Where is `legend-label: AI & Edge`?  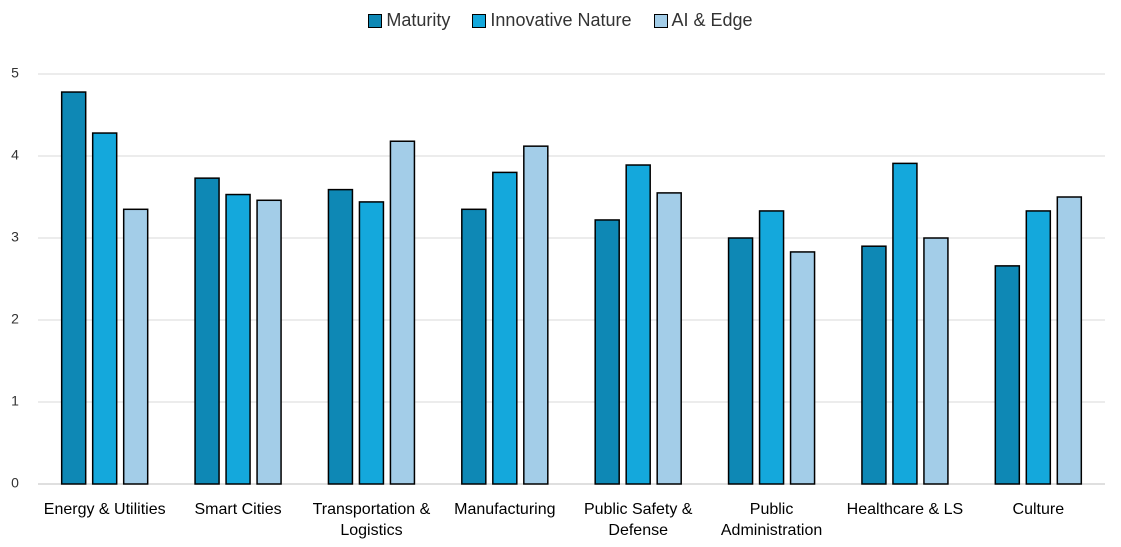
legend-label: AI & Edge is located at coordinates (712, 20).